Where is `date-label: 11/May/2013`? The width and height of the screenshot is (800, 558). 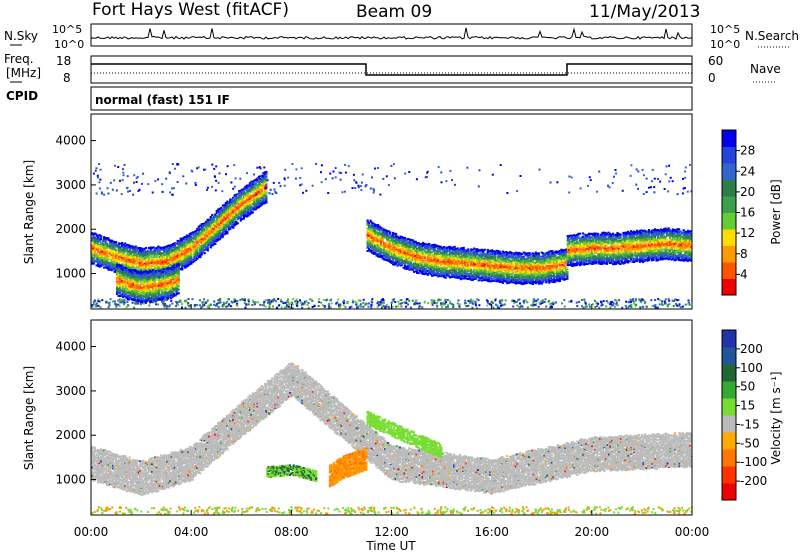
date-label: 11/May/2013 is located at coordinates (645, 12).